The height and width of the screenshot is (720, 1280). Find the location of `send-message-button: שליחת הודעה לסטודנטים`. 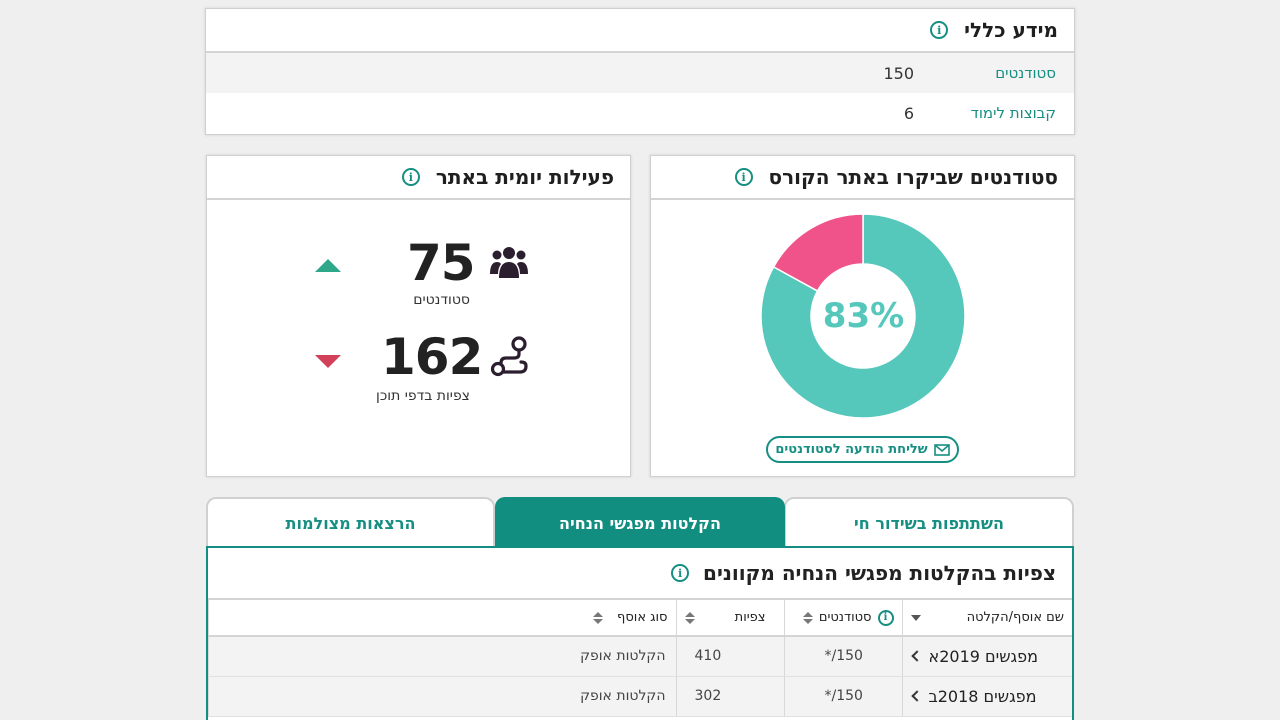

send-message-button: שליחת הודעה לסטודנטים is located at coordinates (862, 449).